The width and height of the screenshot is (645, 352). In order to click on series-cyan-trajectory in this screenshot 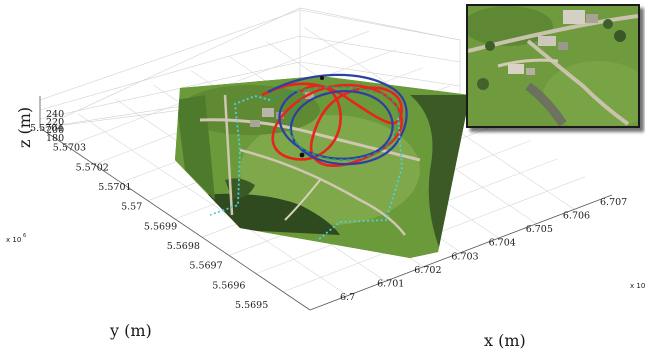, I will do `click(306, 168)`.